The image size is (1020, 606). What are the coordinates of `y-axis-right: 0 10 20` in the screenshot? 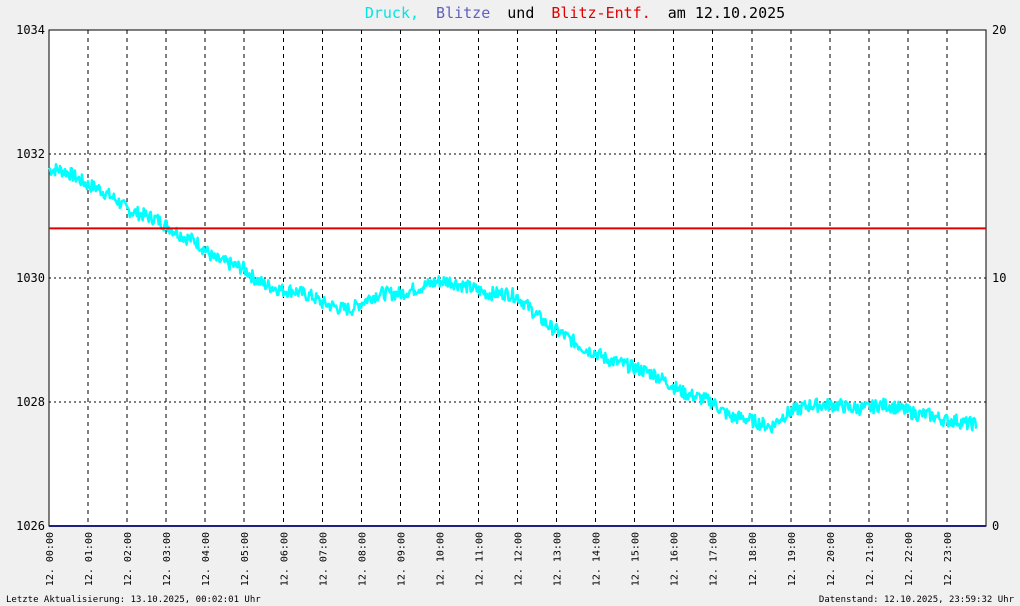 It's located at (999, 278).